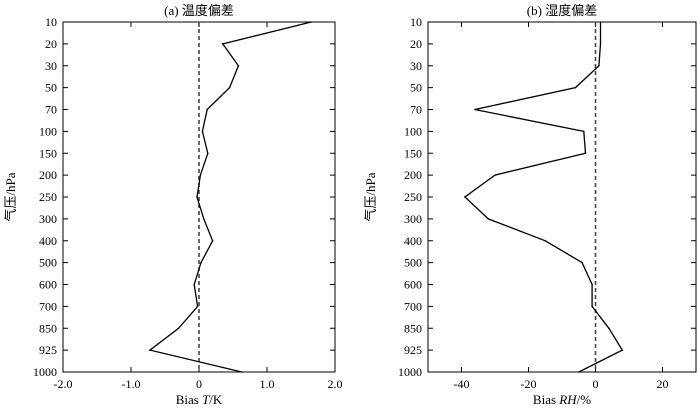 This screenshot has height=411, width=700. I want to click on x-tick-label: -40, so click(462, 384).